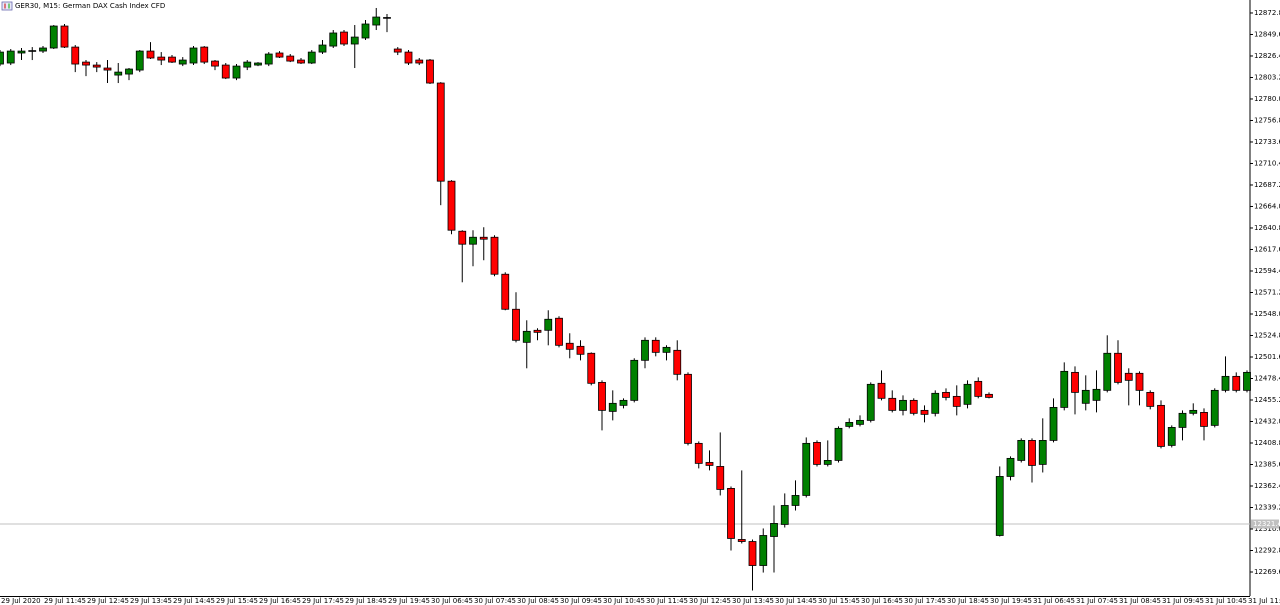 The width and height of the screenshot is (1280, 605). I want to click on x-tick-label: 29 Jul 17:45, so click(323, 601).